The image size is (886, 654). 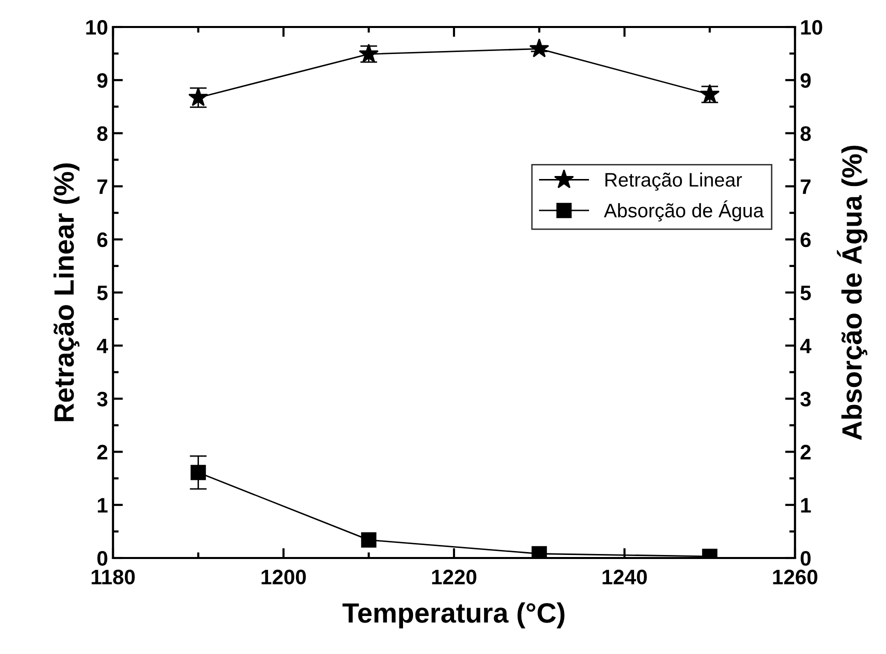 What do you see at coordinates (102, 558) in the screenshot?
I see `y-tick-label: 0` at bounding box center [102, 558].